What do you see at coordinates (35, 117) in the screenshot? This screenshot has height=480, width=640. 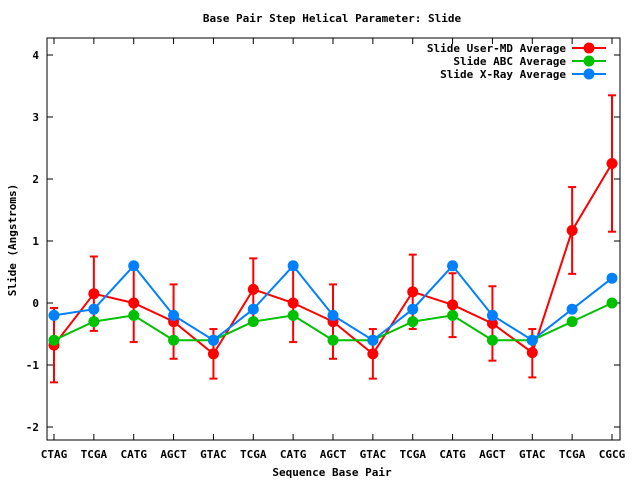 I see `y-tick-label: 3` at bounding box center [35, 117].